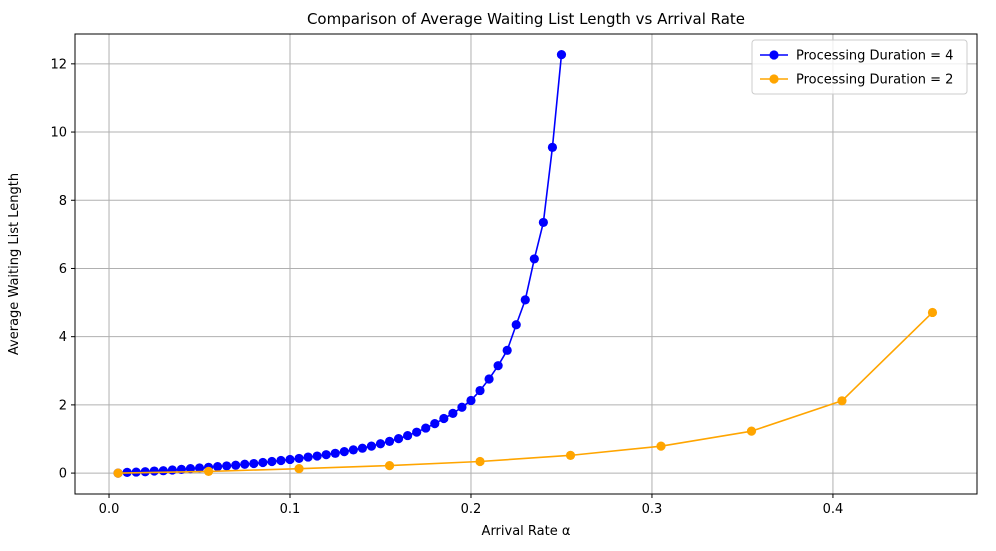 The image size is (996, 551). I want to click on legend-entry: Processing Duration = 2, so click(856, 80).